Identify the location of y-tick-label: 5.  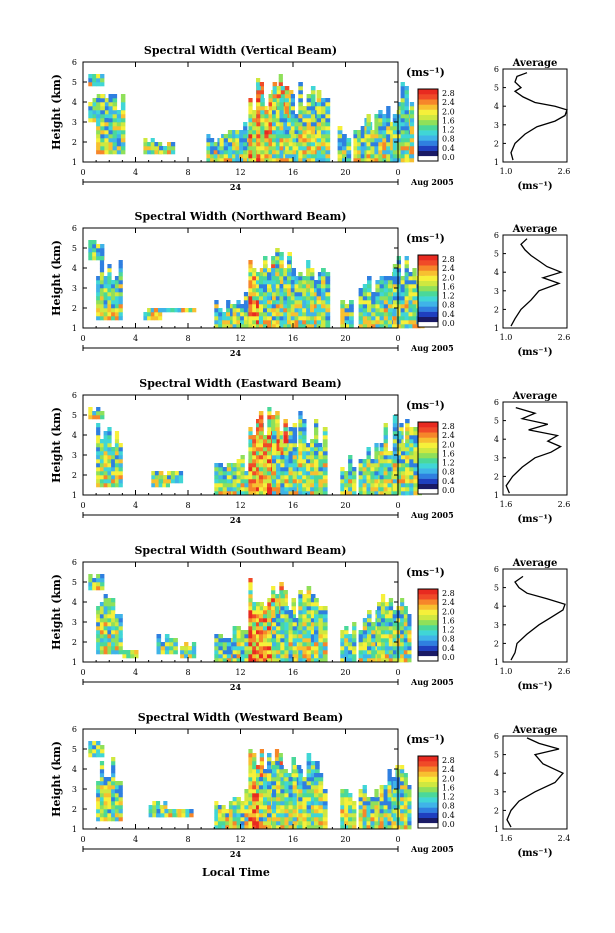
(74, 82).